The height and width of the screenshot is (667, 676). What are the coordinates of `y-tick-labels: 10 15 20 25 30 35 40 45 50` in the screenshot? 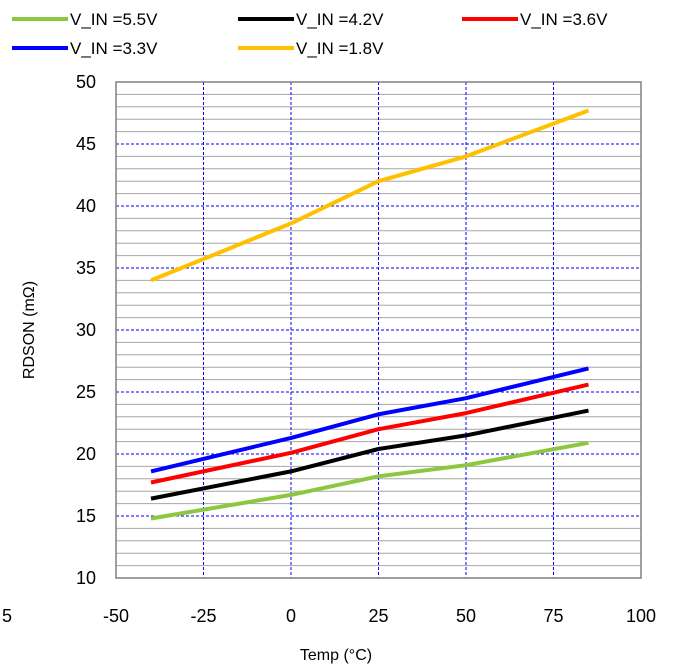 It's located at (86, 330).